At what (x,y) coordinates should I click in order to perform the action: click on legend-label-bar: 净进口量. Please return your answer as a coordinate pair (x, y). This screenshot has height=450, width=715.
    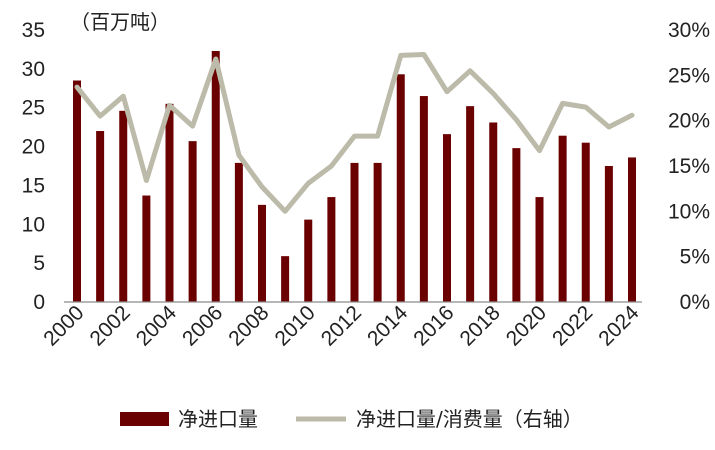
    Looking at the image, I should click on (218, 419).